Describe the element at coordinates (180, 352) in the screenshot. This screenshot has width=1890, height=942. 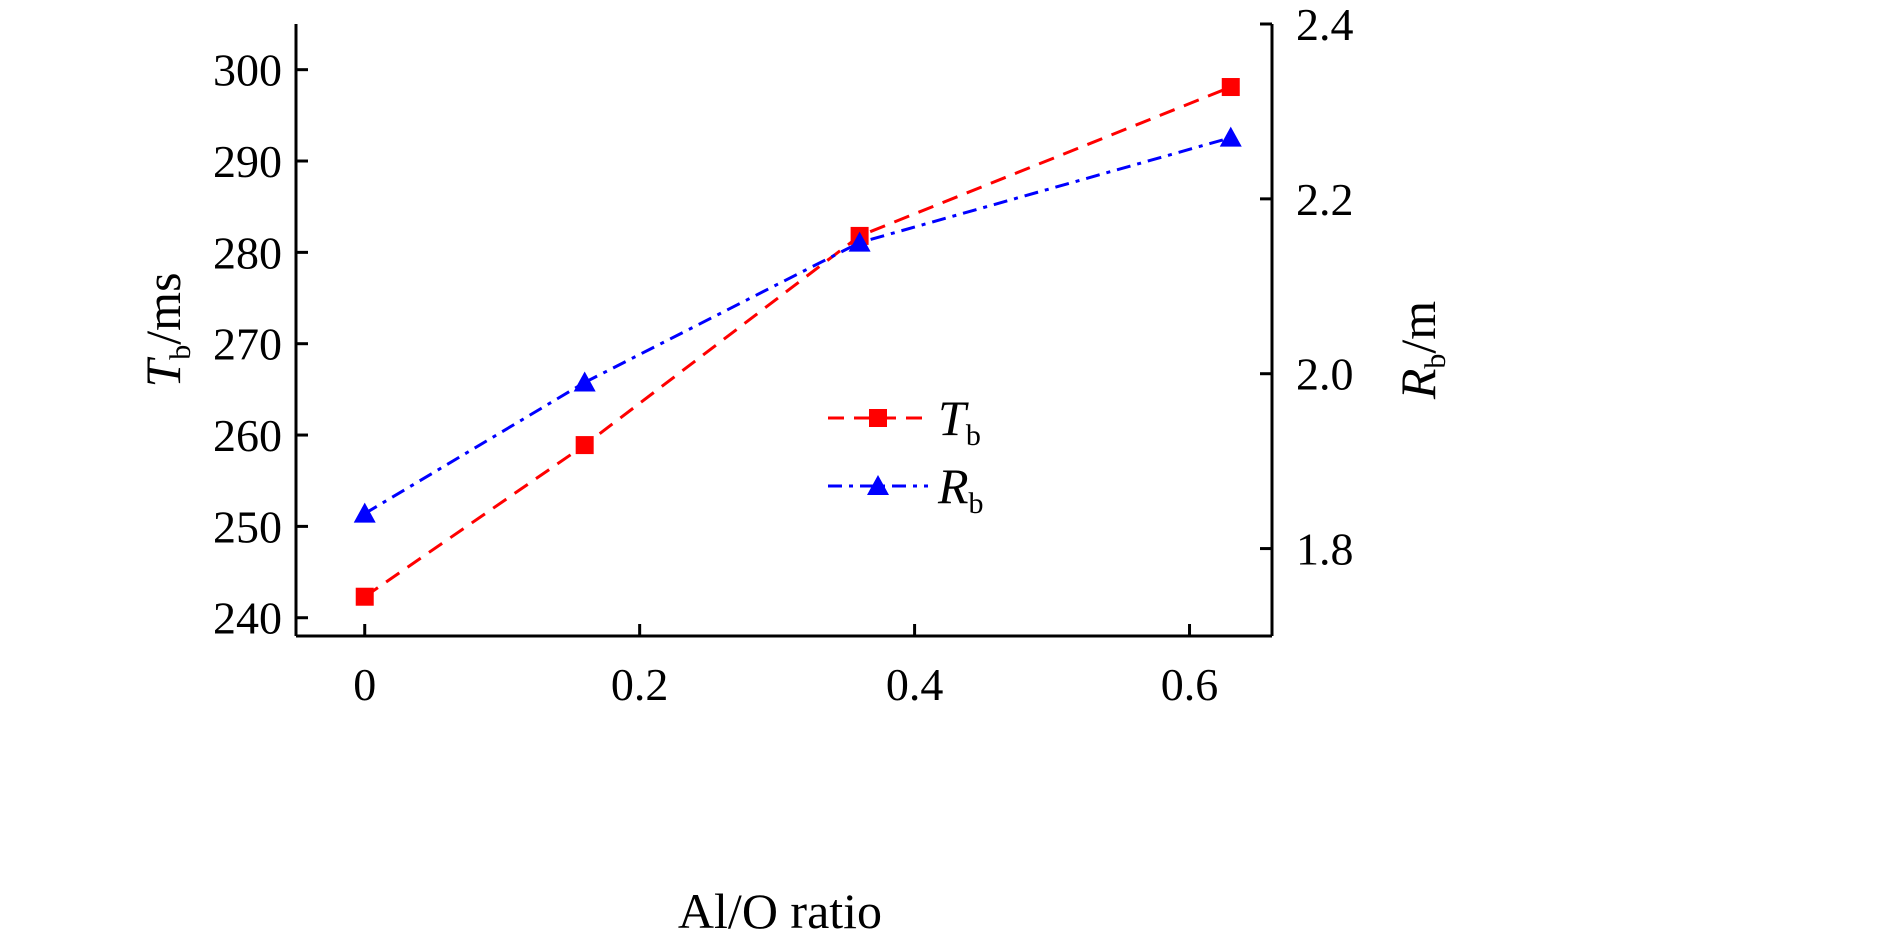
I see `y-axis-title-sub: b` at that location.